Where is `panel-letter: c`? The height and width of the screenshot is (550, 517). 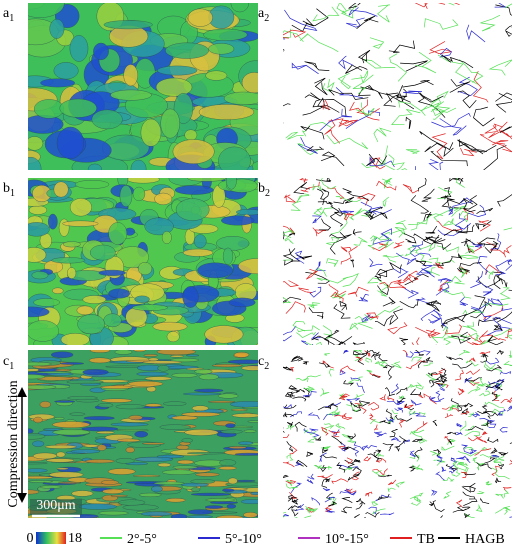 panel-letter: c is located at coordinates (261, 361).